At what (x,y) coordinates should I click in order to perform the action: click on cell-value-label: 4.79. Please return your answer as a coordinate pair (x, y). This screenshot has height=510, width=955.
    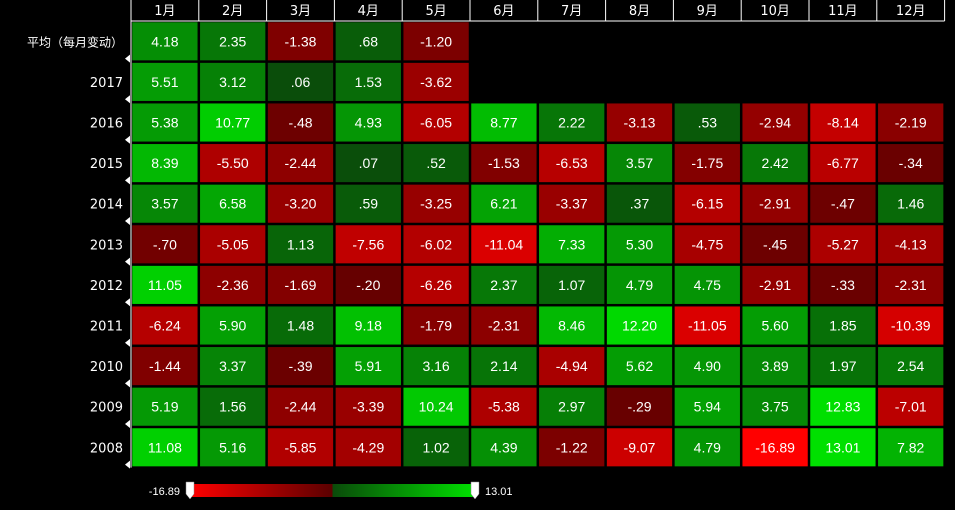
    Looking at the image, I should click on (639, 285).